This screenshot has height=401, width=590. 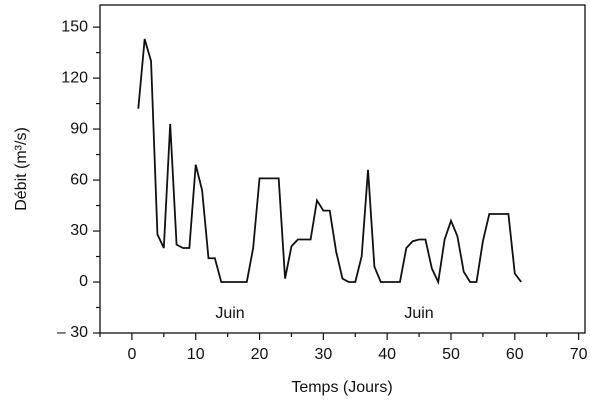 What do you see at coordinates (83, 281) in the screenshot?
I see `y-tick-label: 0` at bounding box center [83, 281].